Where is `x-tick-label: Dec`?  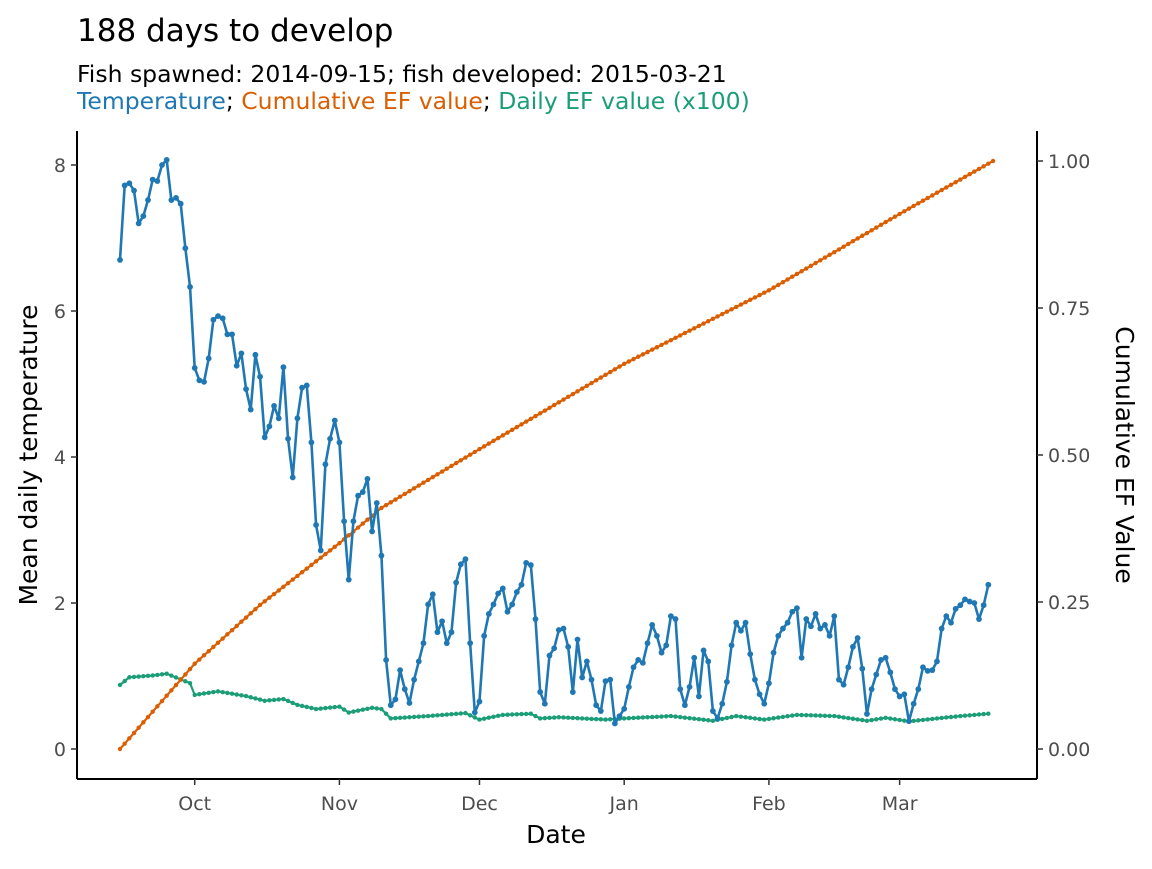
x-tick-label: Dec is located at coordinates (479, 804).